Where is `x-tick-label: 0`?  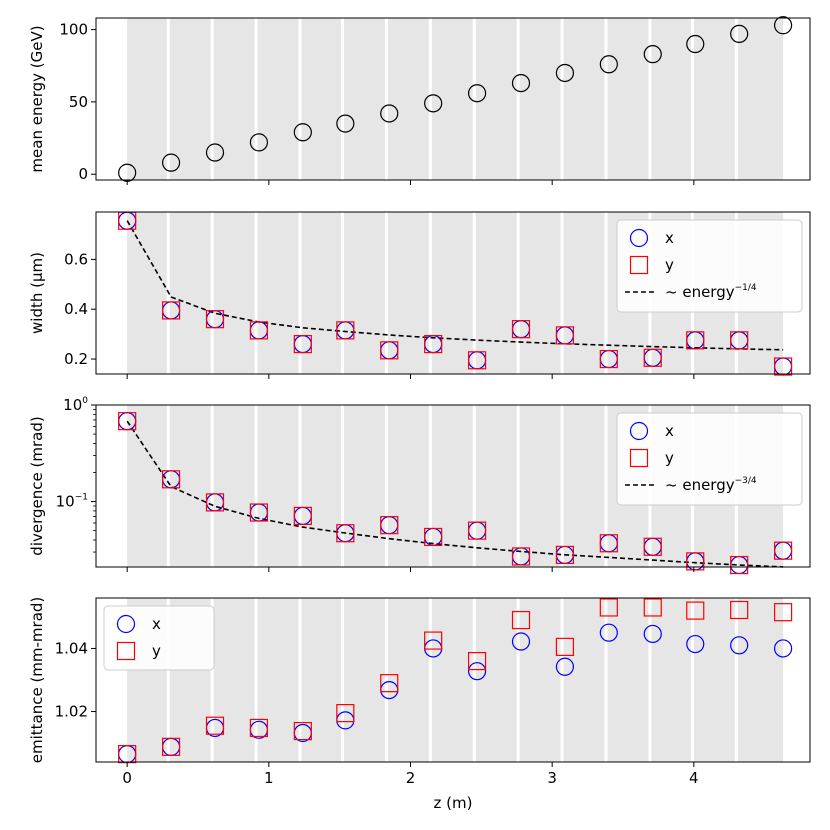
x-tick-label: 0 is located at coordinates (127, 778).